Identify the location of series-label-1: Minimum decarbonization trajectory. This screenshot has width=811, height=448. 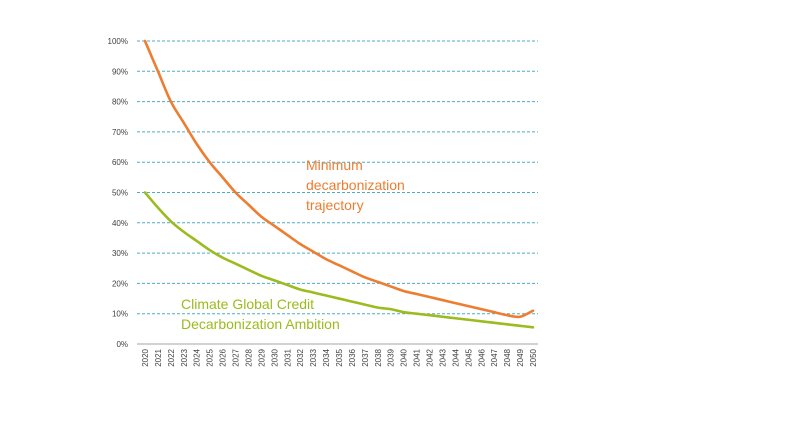
(355, 185).